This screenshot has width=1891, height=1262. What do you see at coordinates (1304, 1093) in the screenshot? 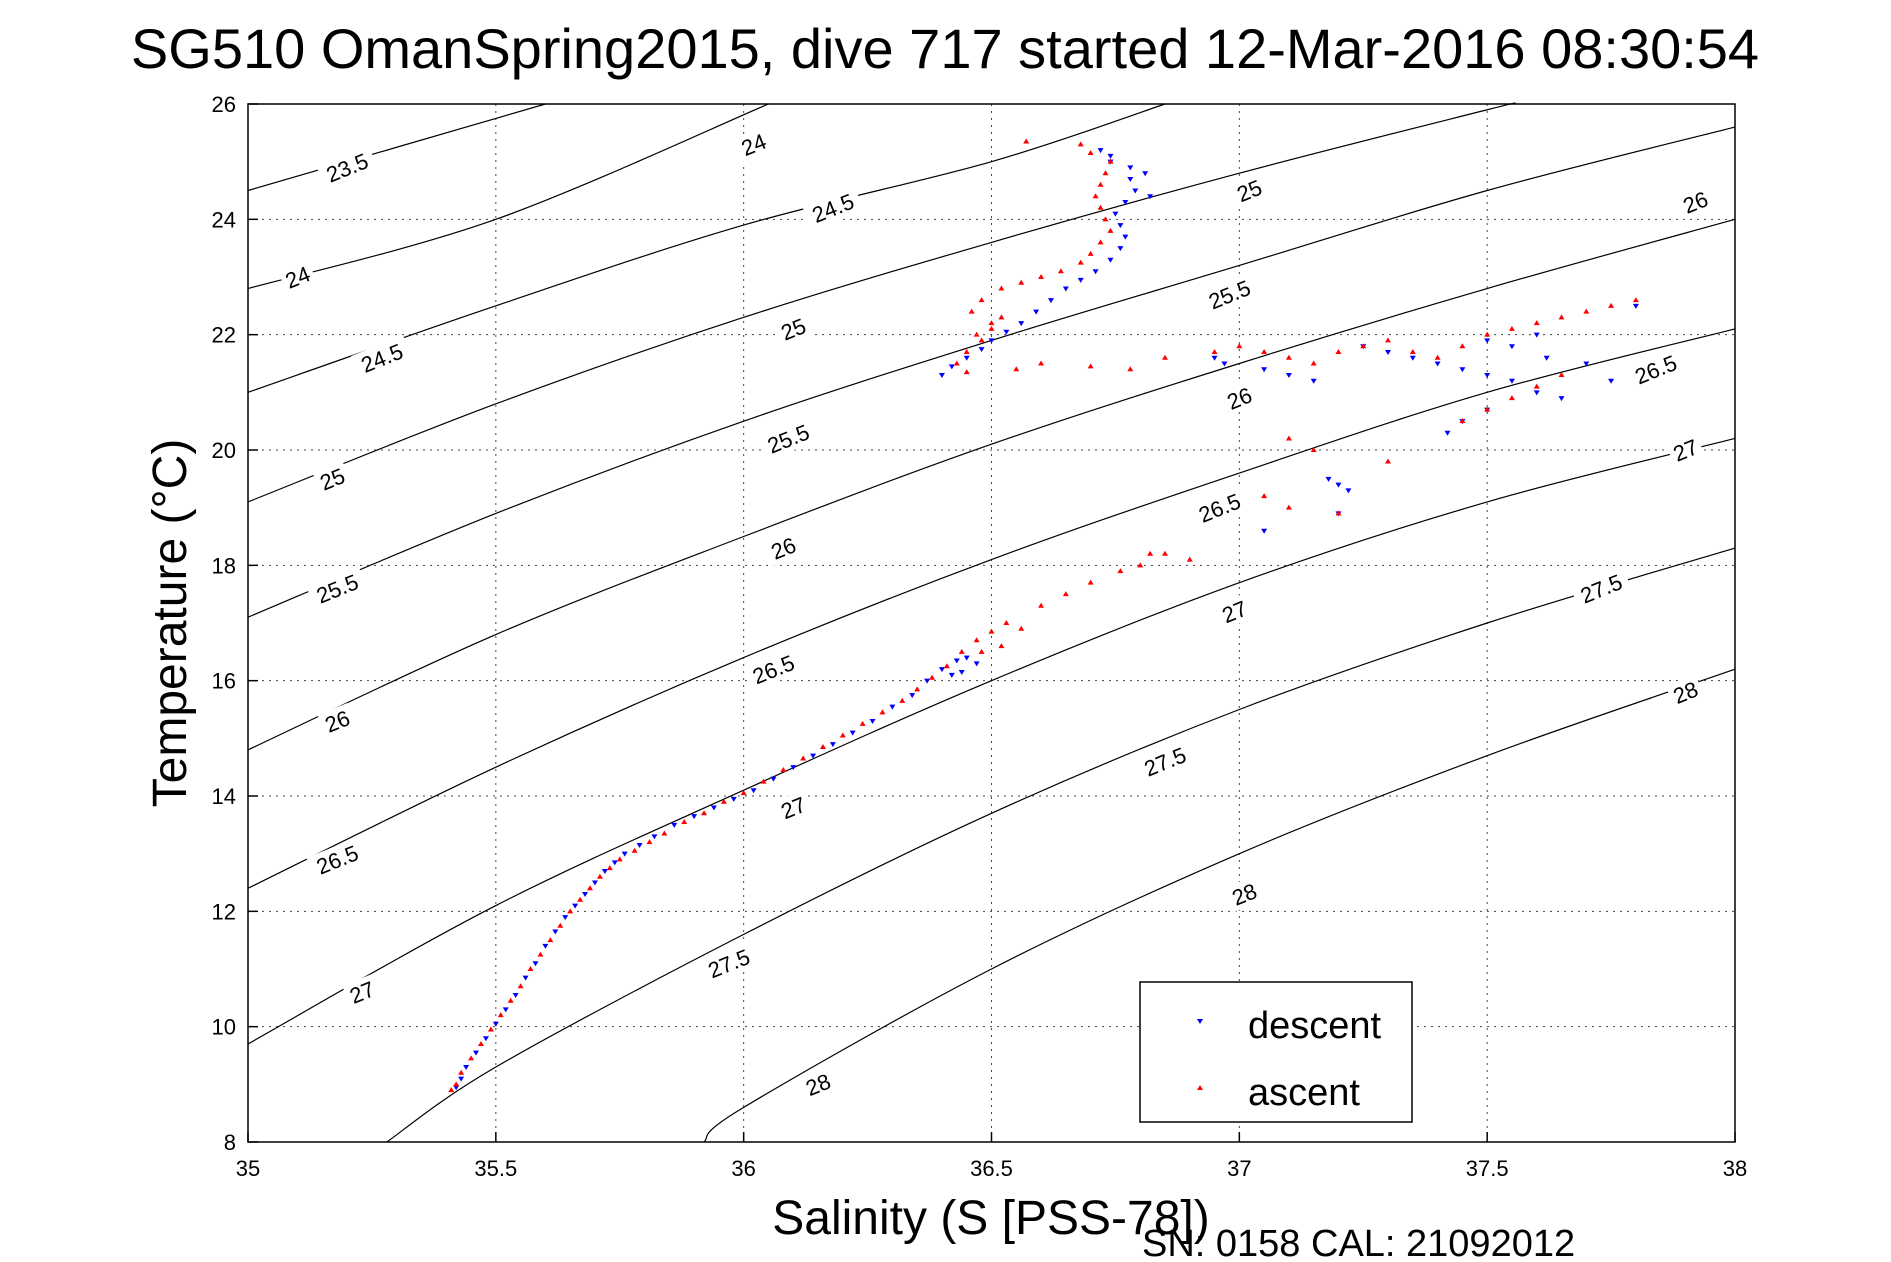
I see `legend-label-ascent: ascent` at bounding box center [1304, 1093].